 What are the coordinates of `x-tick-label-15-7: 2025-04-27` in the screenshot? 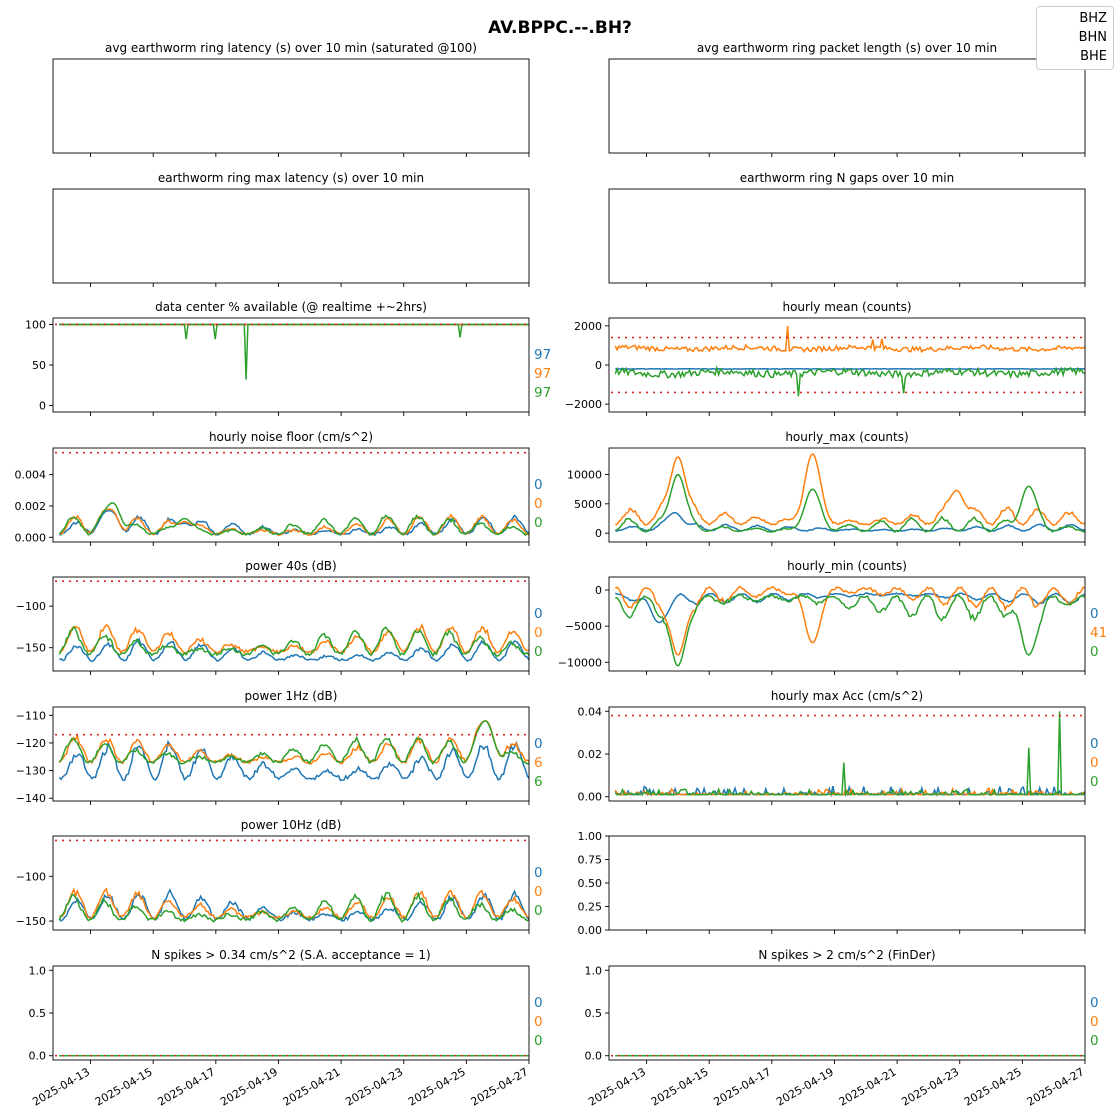 It's located at (1056, 1086).